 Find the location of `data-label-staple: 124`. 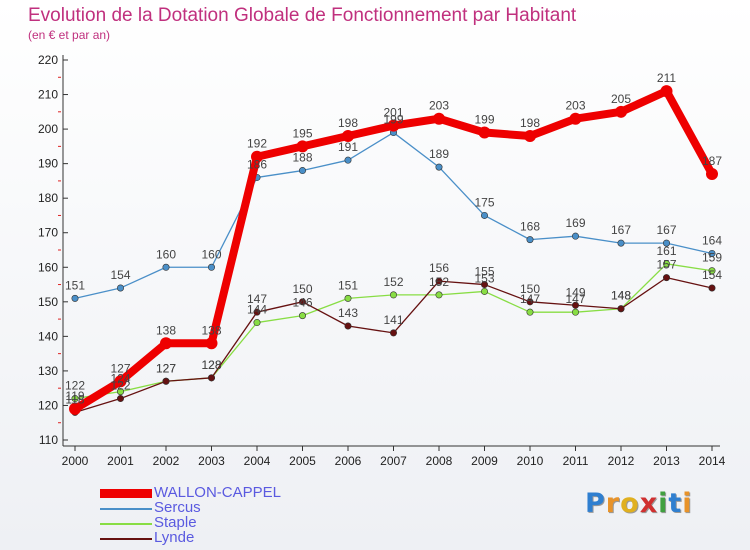

data-label-staple: 124 is located at coordinates (120, 379).